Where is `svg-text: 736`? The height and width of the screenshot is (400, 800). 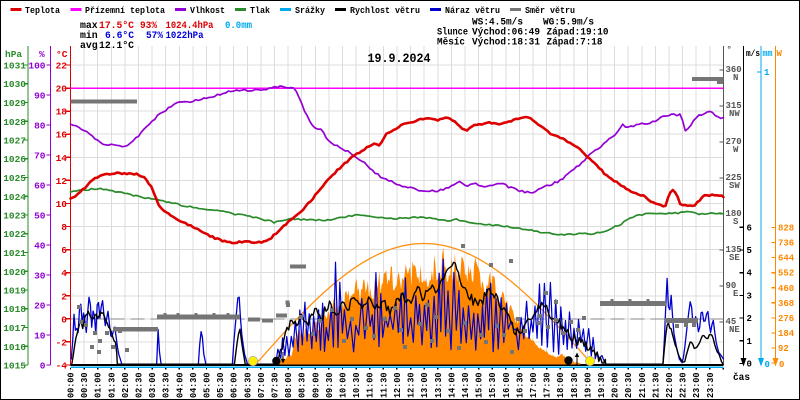 svg-text: 736 is located at coordinates (786, 244).